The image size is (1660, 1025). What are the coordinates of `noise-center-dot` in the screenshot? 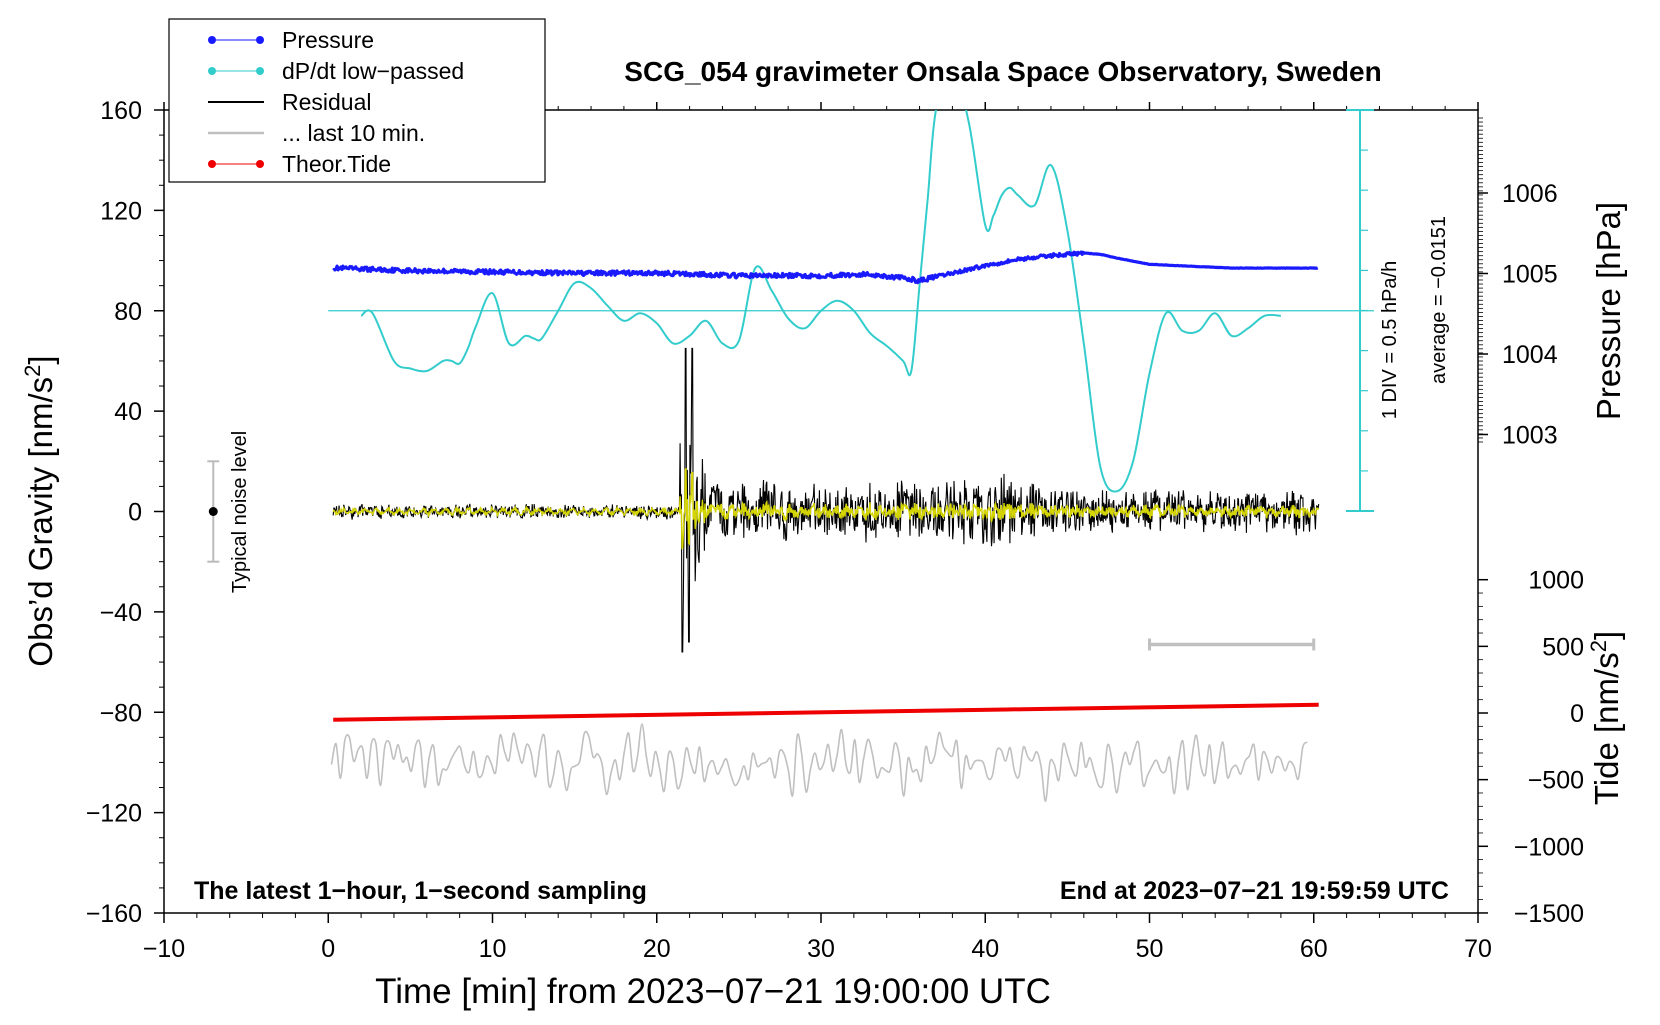 It's located at (213, 511).